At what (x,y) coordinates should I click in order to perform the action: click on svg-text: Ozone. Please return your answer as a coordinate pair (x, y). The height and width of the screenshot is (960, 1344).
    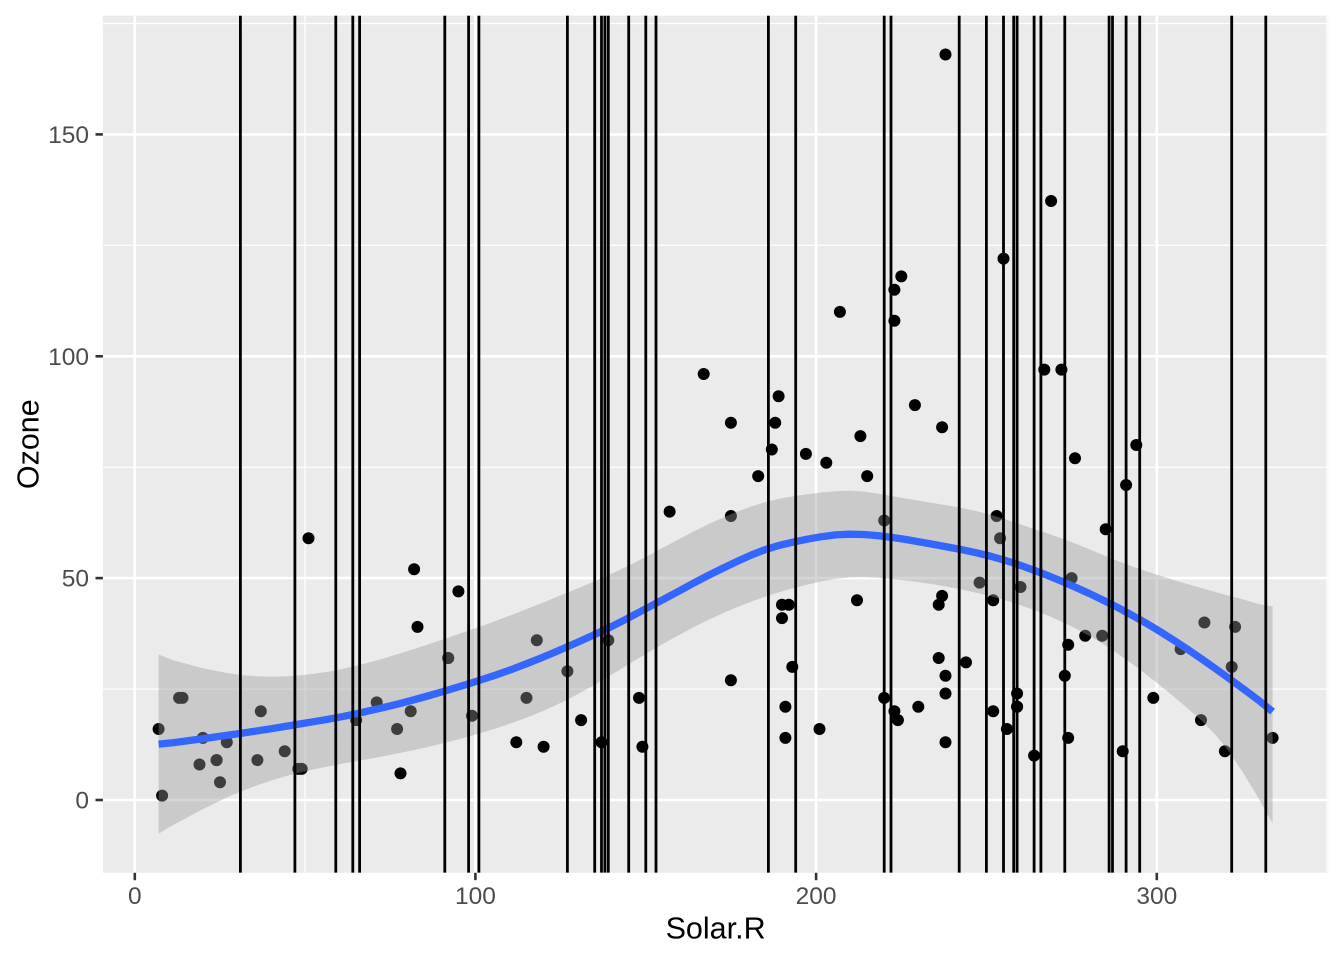
    Looking at the image, I should click on (29, 444).